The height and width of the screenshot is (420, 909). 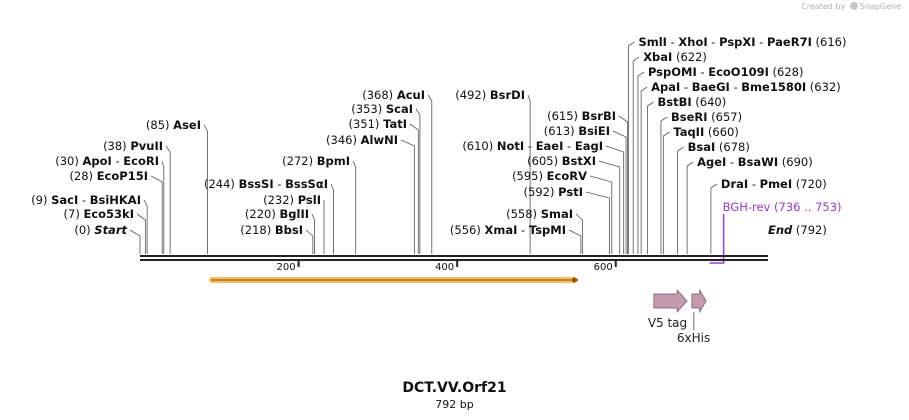 I want to click on enzyme-name: SacI, so click(x=64, y=200).